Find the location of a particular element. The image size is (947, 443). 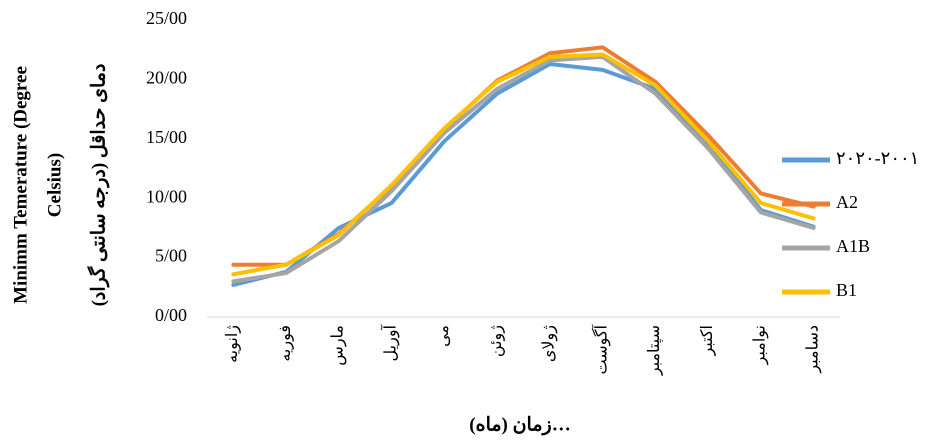

x-tick-label: دسامبر is located at coordinates (812, 349).